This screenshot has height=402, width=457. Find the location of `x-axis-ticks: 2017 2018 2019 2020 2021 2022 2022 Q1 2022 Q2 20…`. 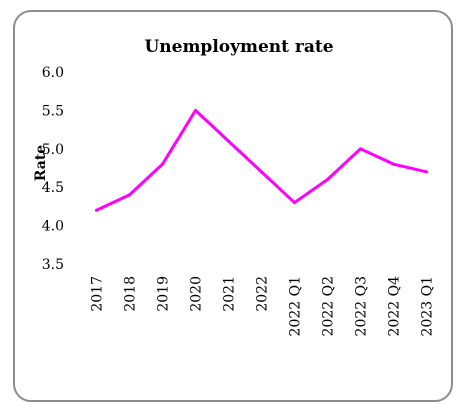

x-axis-ticks: 2017 2018 2019 2020 2021 2022 2022 Q1 2022 Q2 20… is located at coordinates (263, 306).